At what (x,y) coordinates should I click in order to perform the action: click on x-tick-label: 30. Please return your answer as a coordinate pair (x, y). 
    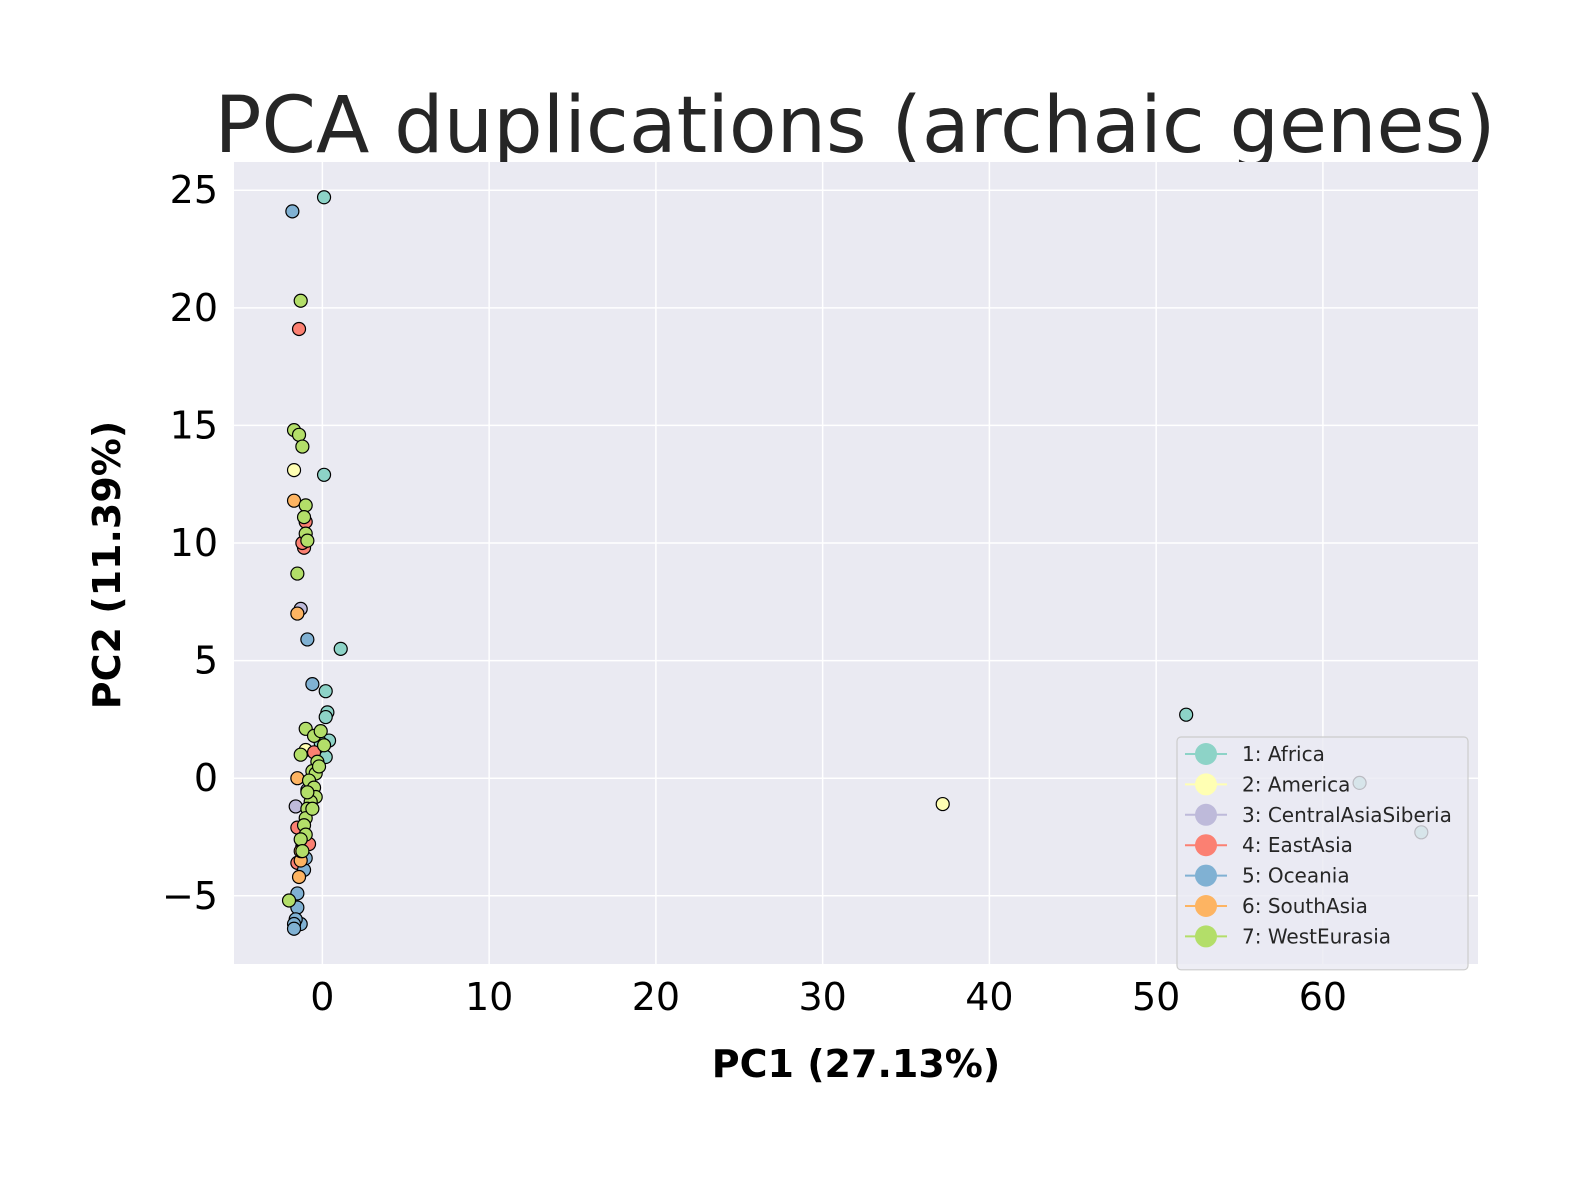
    Looking at the image, I should click on (822, 997).